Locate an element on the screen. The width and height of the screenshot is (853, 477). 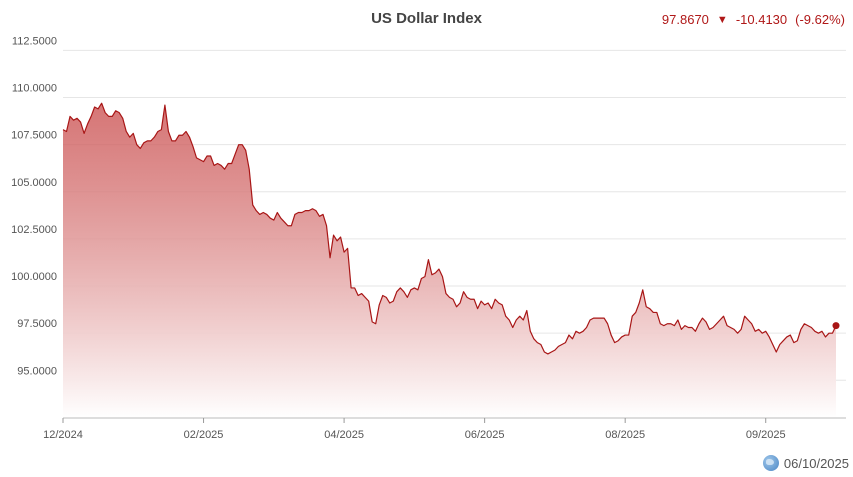
y-tick-label: 107.5000 is located at coordinates (34, 136).